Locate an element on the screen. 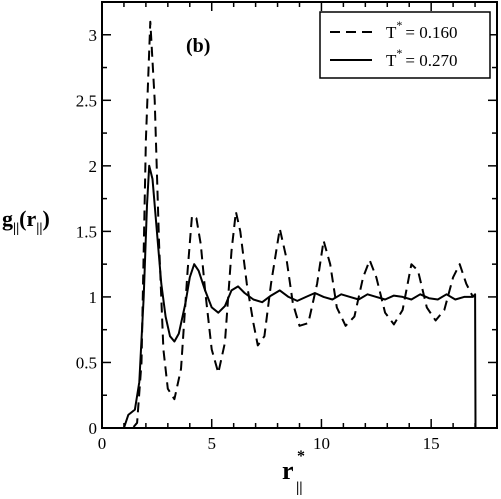 The height and width of the screenshot is (499, 501). x-tick-label: 10 is located at coordinates (321, 443).